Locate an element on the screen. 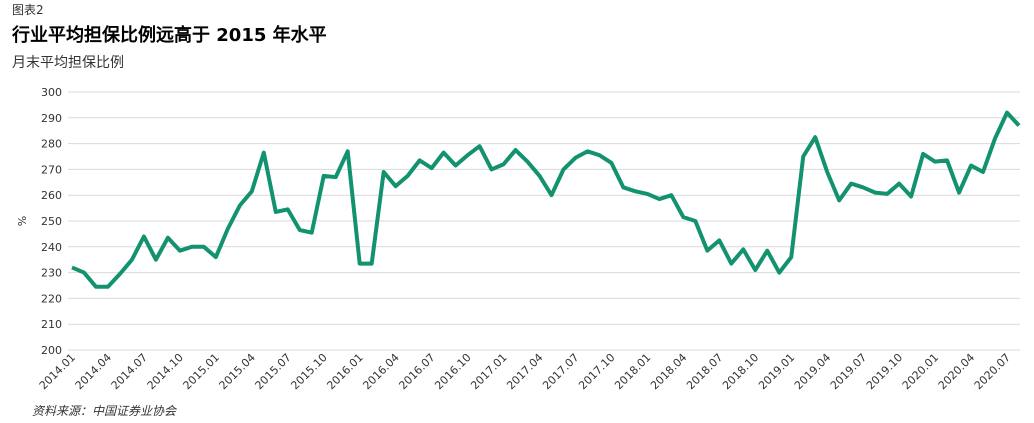 The image size is (1034, 423). y-tick-label: 260 is located at coordinates (51, 195).